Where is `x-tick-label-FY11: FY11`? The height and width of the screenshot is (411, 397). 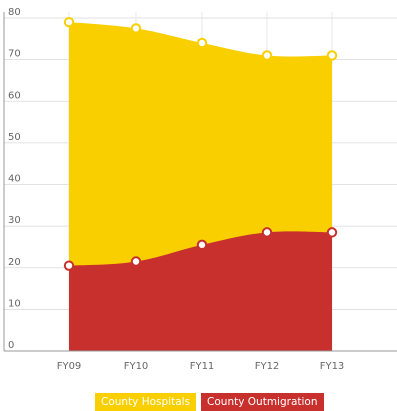 x-tick-label-FY11: FY11 is located at coordinates (202, 366).